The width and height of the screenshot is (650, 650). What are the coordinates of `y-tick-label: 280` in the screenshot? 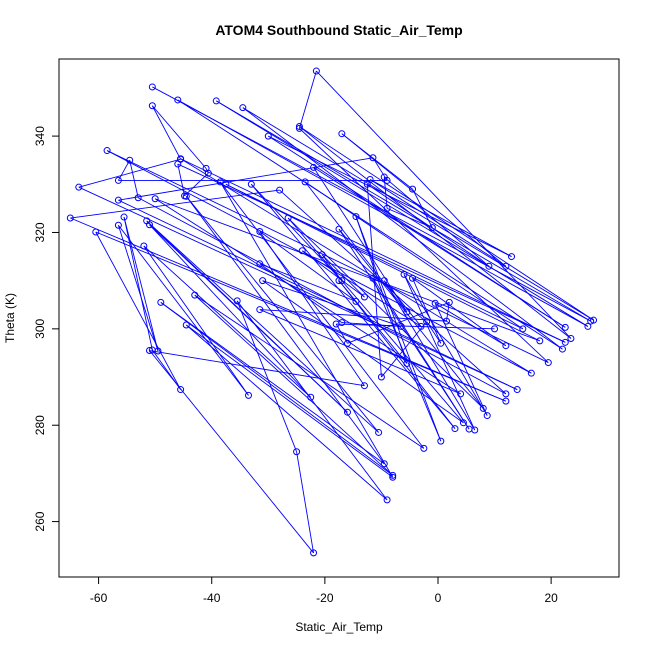 It's located at (40, 425).